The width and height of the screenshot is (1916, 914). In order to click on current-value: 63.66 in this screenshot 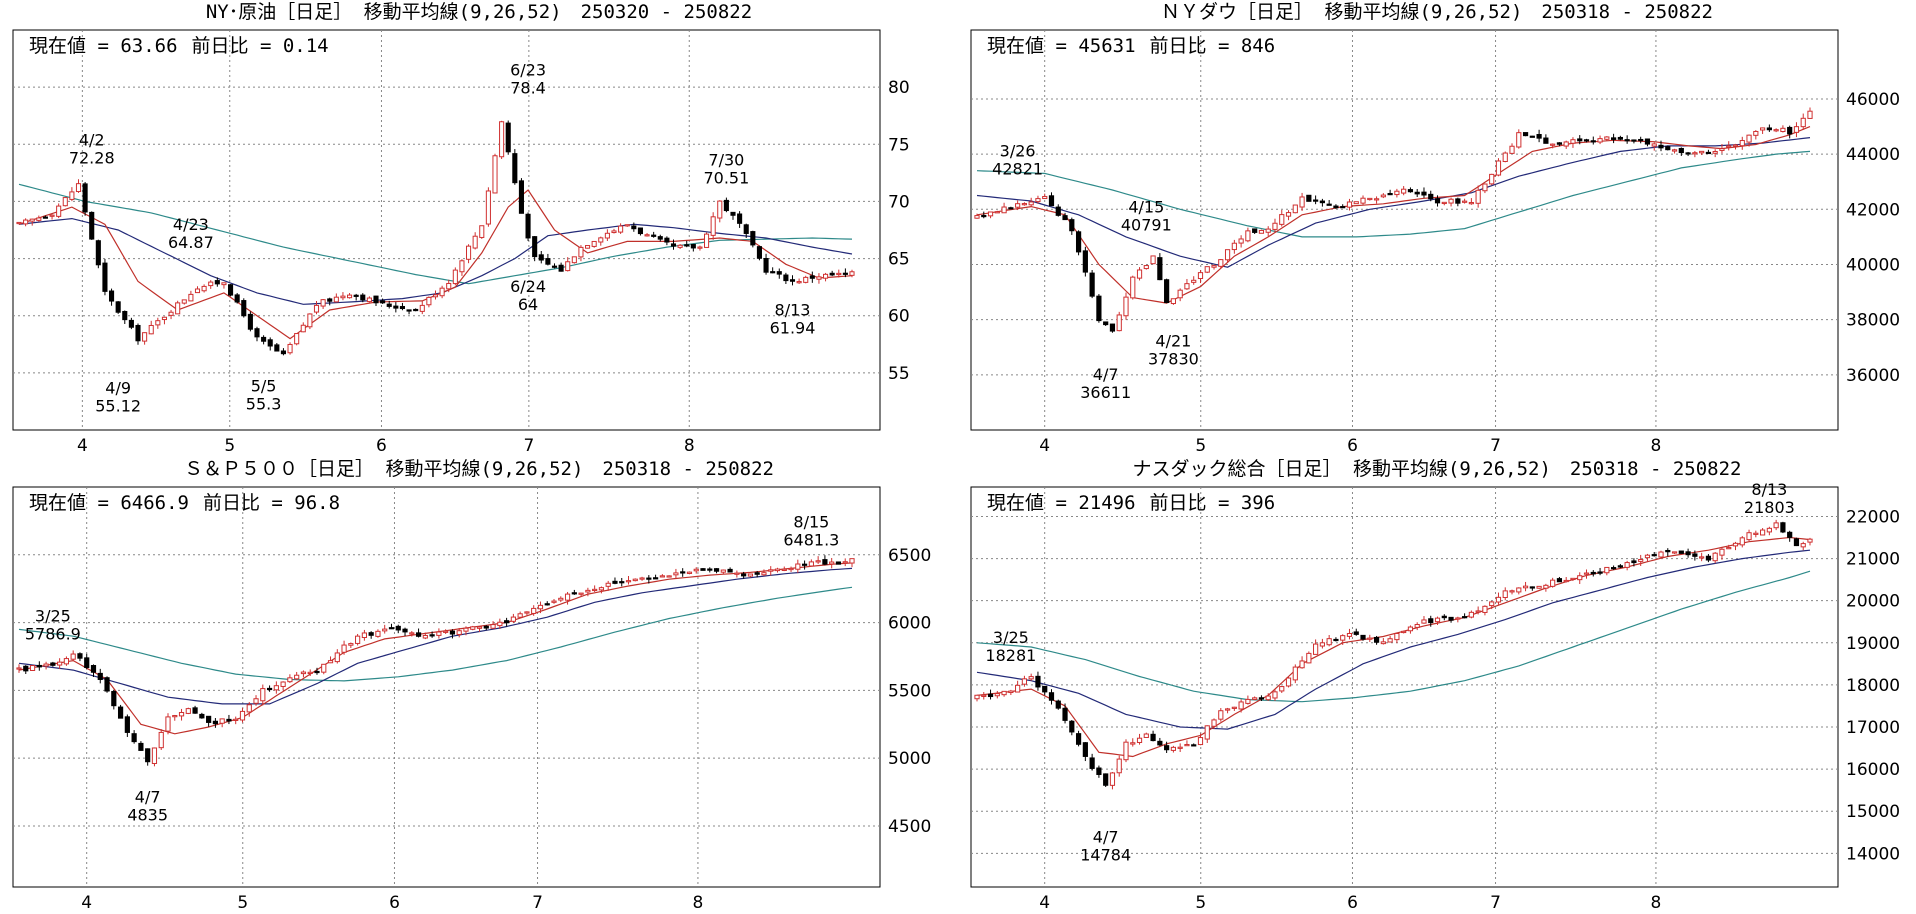, I will do `click(148, 46)`.